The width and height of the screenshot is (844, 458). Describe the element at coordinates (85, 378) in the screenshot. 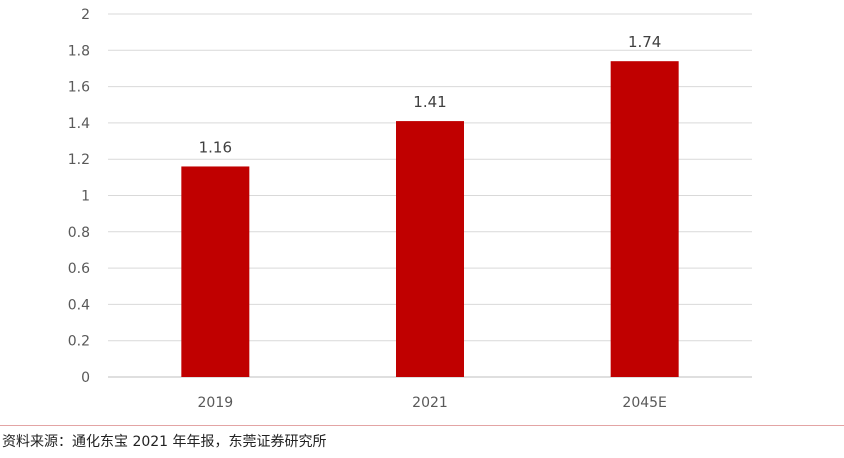

I see `y-tick-label: 0` at that location.